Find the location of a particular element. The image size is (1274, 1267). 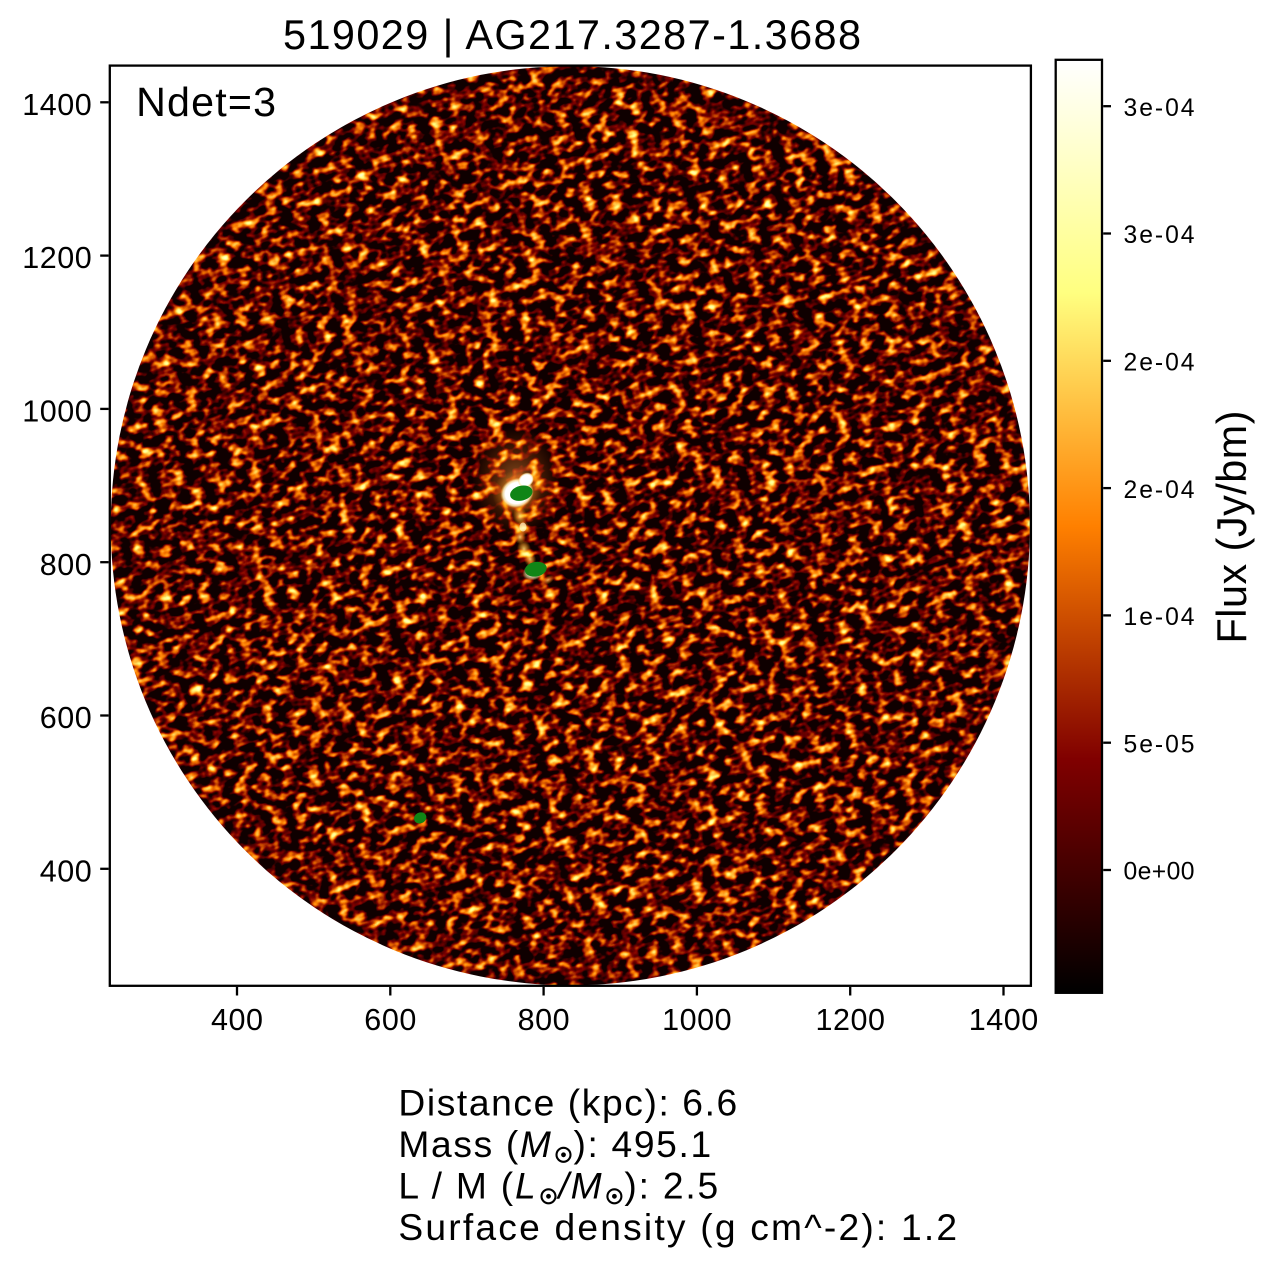

svg-text: 1e-04 is located at coordinates (1159, 617).